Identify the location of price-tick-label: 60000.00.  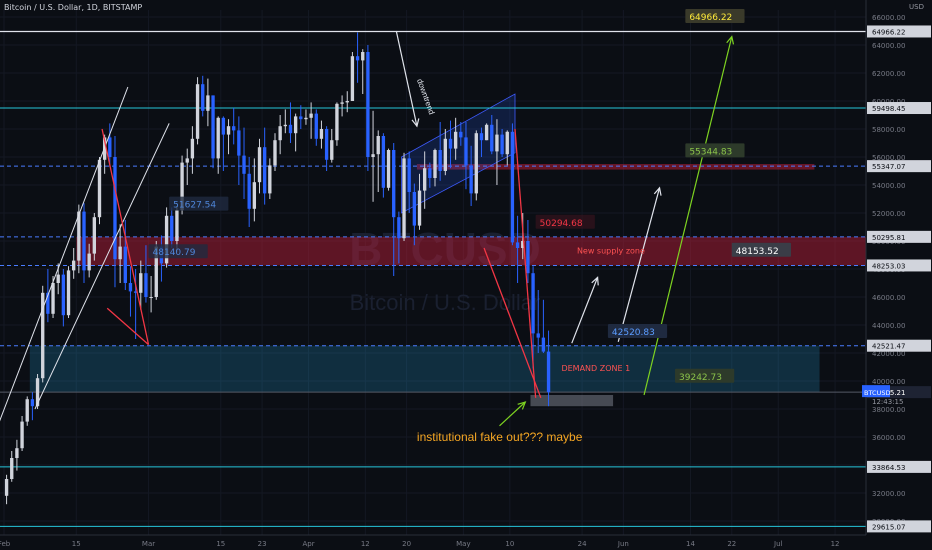
(888, 102).